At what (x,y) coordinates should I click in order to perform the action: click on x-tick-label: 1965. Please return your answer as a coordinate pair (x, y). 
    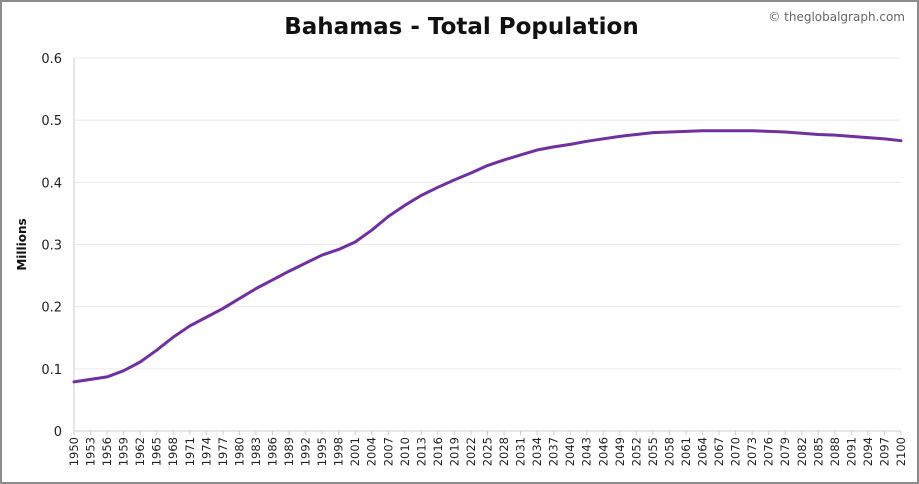
    Looking at the image, I should click on (157, 451).